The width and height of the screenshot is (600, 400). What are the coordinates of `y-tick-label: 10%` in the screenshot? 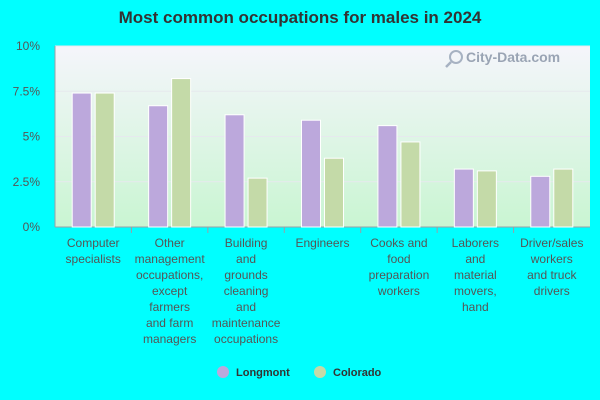 It's located at (28, 46).